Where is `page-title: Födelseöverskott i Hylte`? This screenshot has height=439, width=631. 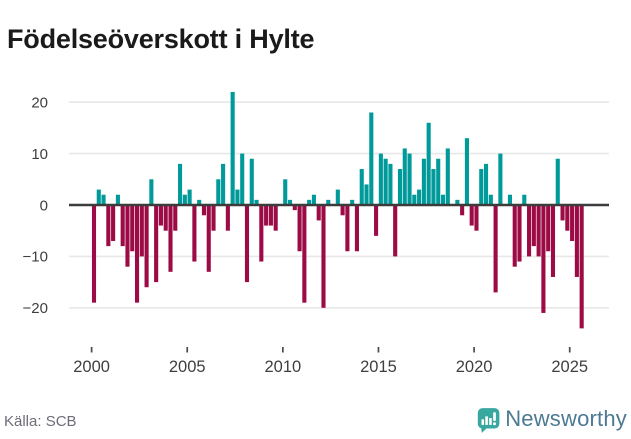
page-title: Födelseöverskott i Hylte is located at coordinates (161, 39).